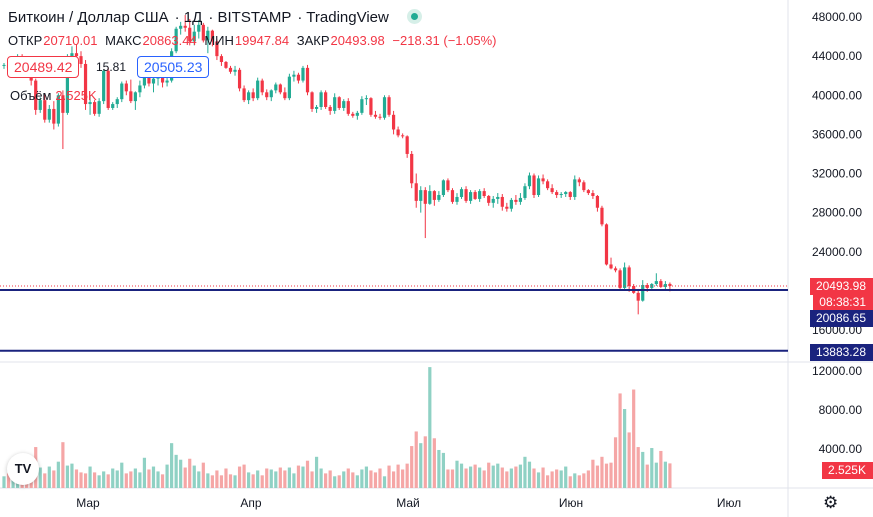 The image size is (873, 517). Describe the element at coordinates (193, 17) in the screenshot. I see `interval-label: 1Д` at that location.